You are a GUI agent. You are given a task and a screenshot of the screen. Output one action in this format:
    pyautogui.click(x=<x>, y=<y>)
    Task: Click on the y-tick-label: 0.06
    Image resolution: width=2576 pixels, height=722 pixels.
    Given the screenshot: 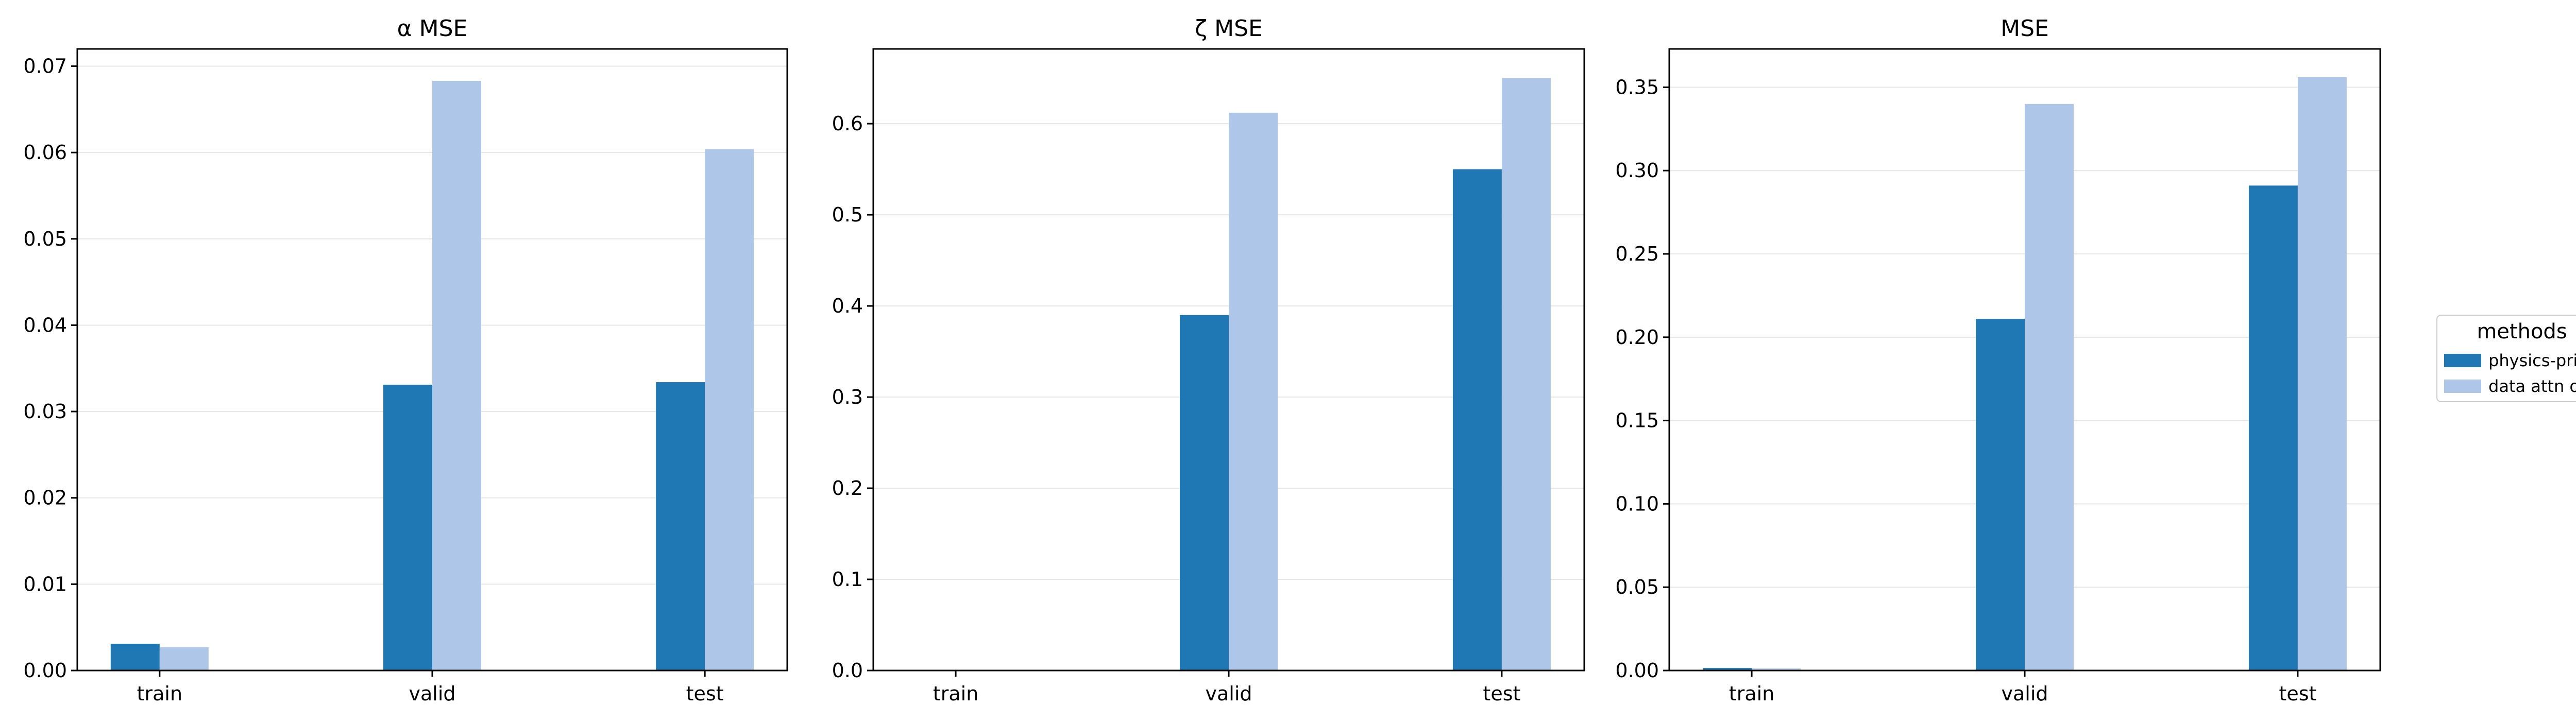 What is the action you would take?
    pyautogui.click(x=45, y=152)
    